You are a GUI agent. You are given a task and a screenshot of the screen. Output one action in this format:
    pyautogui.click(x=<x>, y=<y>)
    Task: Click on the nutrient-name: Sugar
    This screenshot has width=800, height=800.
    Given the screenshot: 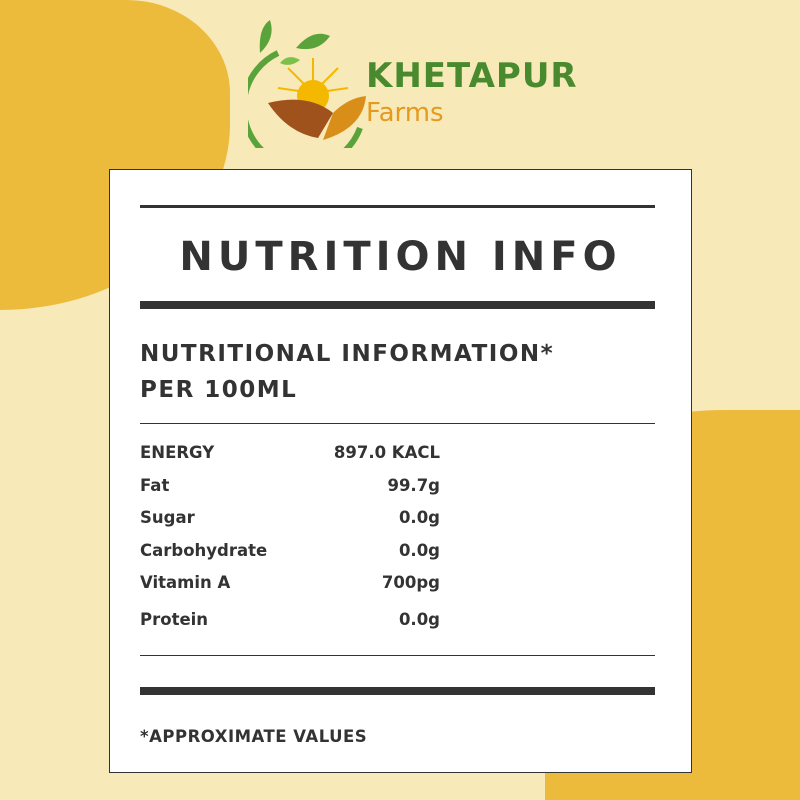 What is the action you would take?
    pyautogui.click(x=167, y=517)
    